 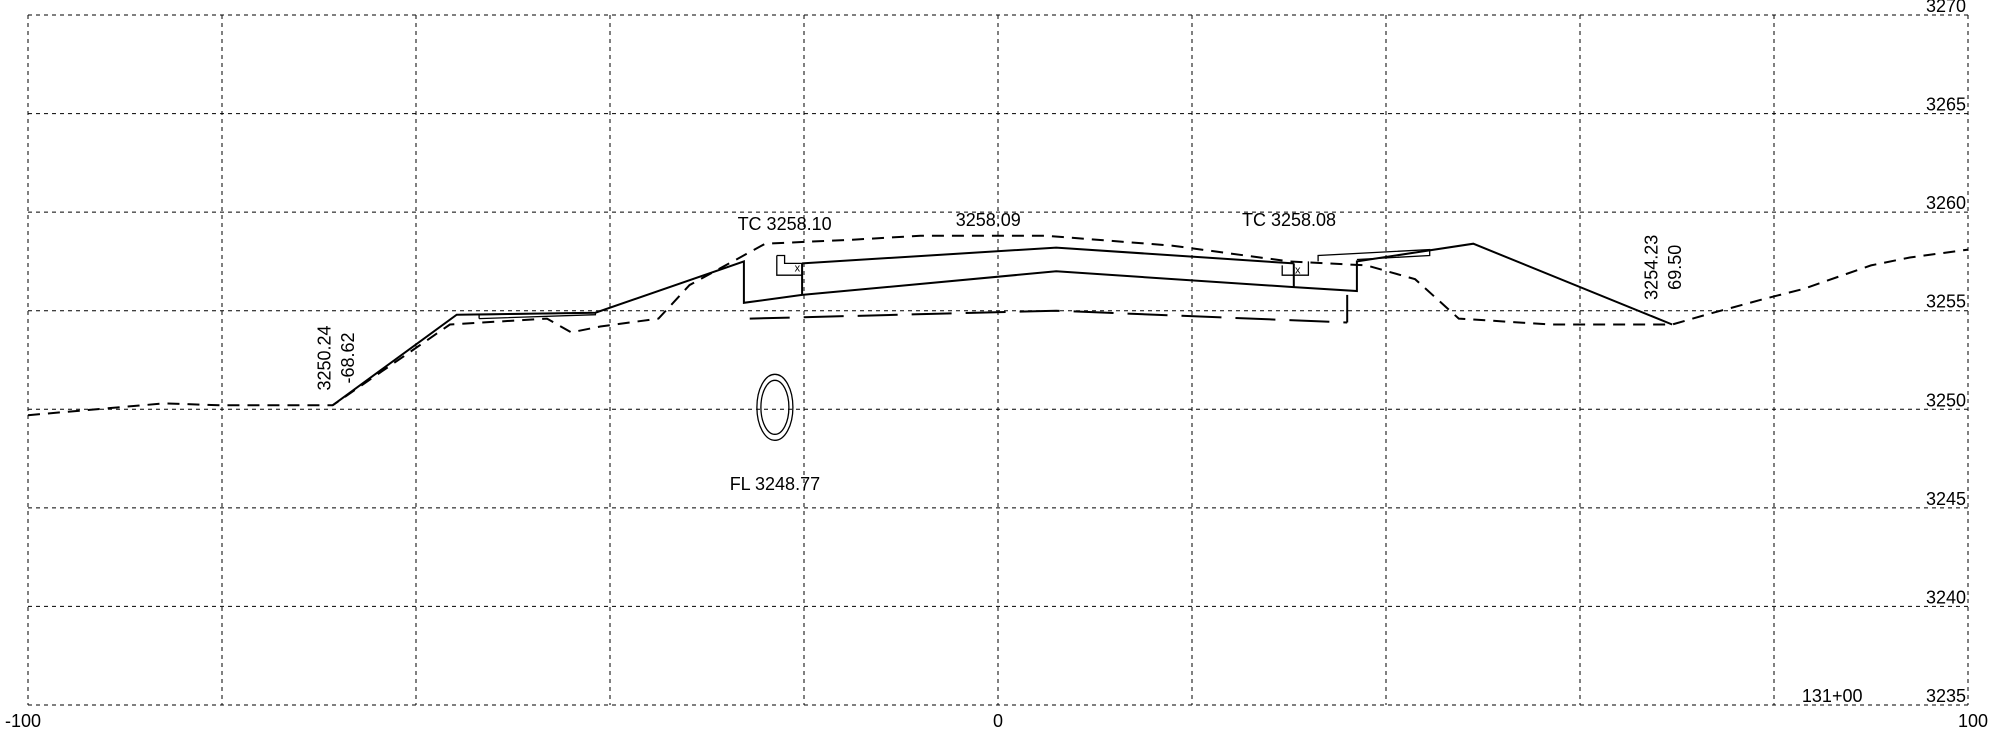 What do you see at coordinates (1946, 8) in the screenshot?
I see `y-tick-label: 3270` at bounding box center [1946, 8].